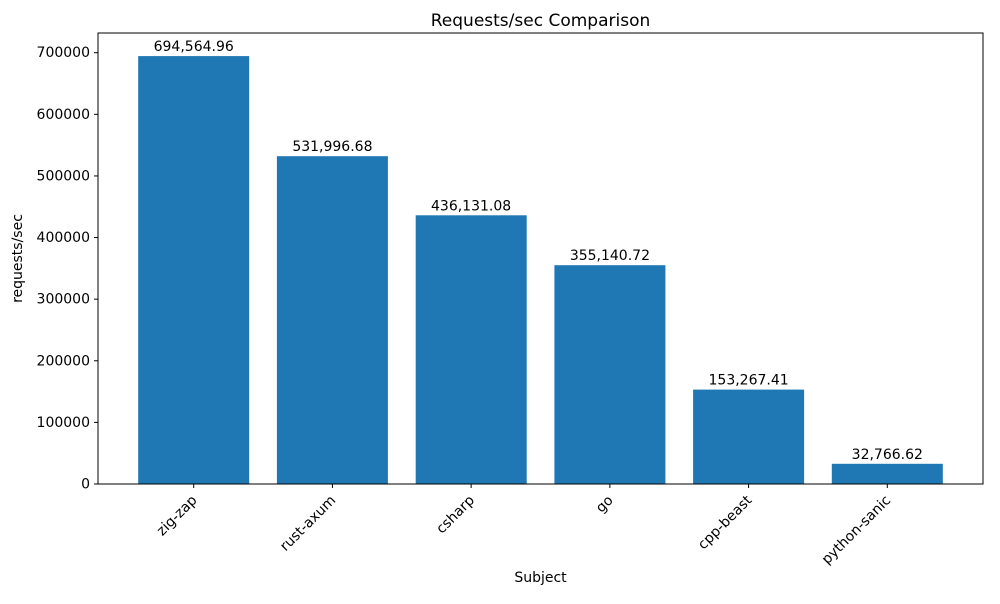 This screenshot has width=1000, height=604. Describe the element at coordinates (856, 530) in the screenshot. I see `x-tick-label-python-sanic: python-sanic` at that location.